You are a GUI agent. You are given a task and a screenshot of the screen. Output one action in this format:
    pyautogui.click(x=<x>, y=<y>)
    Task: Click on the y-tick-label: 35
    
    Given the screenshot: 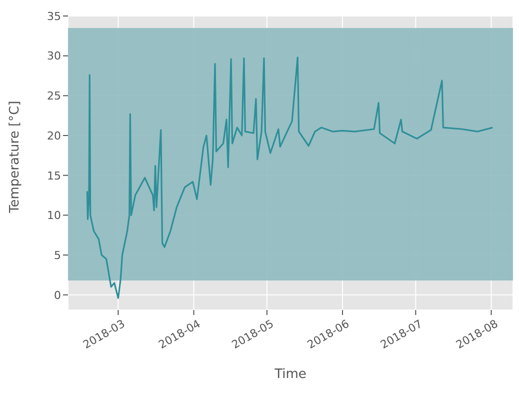 What is the action you would take?
    pyautogui.click(x=54, y=16)
    